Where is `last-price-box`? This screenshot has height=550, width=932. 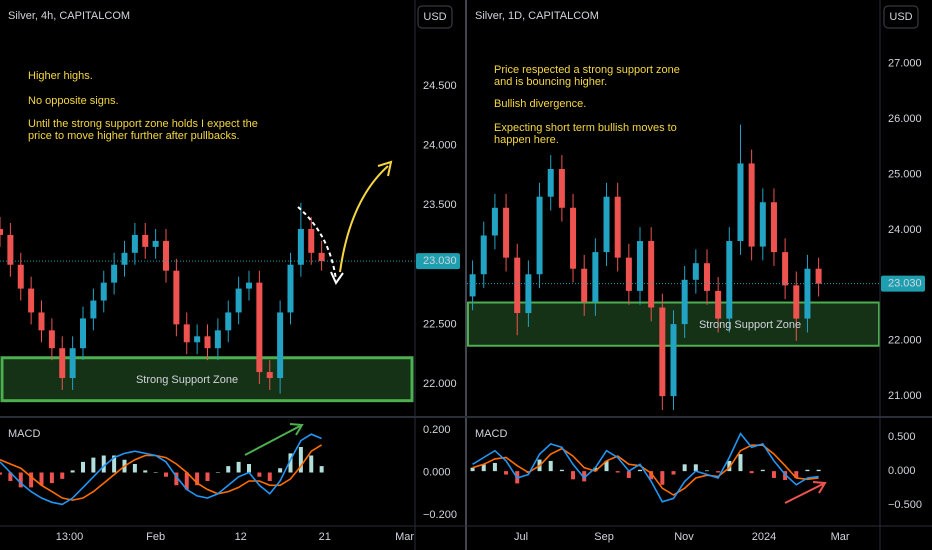
last-price-box is located at coordinates (903, 283).